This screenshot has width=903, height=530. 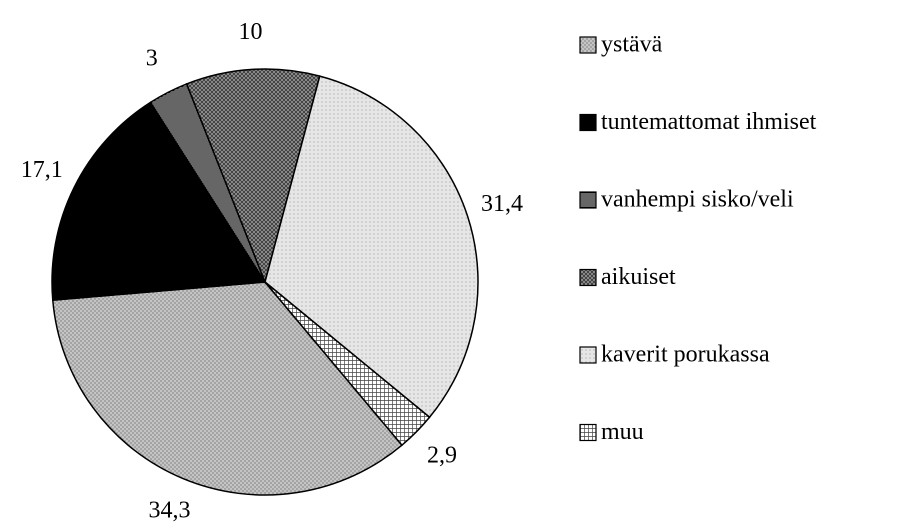 I want to click on data-label: 3, so click(x=152, y=59).